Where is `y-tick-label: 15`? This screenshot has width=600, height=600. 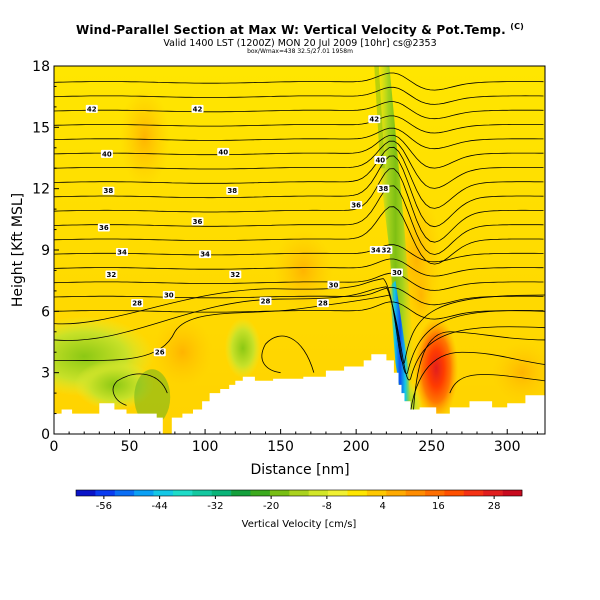 y-tick-label: 15 is located at coordinates (41, 128).